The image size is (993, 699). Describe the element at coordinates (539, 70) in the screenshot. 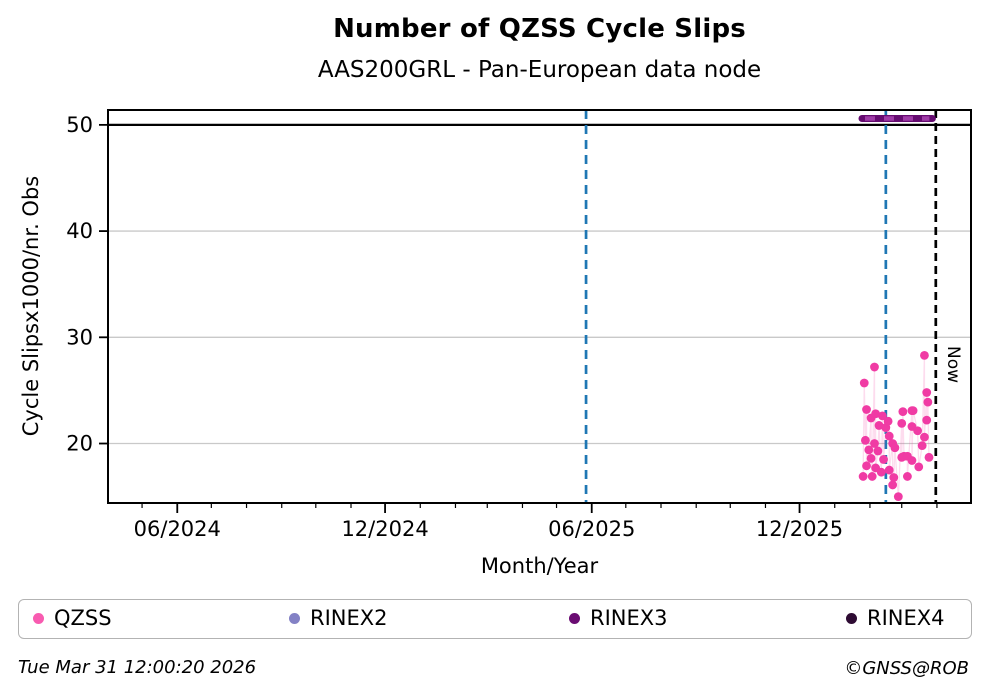

I see `chart-subtitle: AAS200GRL - Pan-European data node` at that location.